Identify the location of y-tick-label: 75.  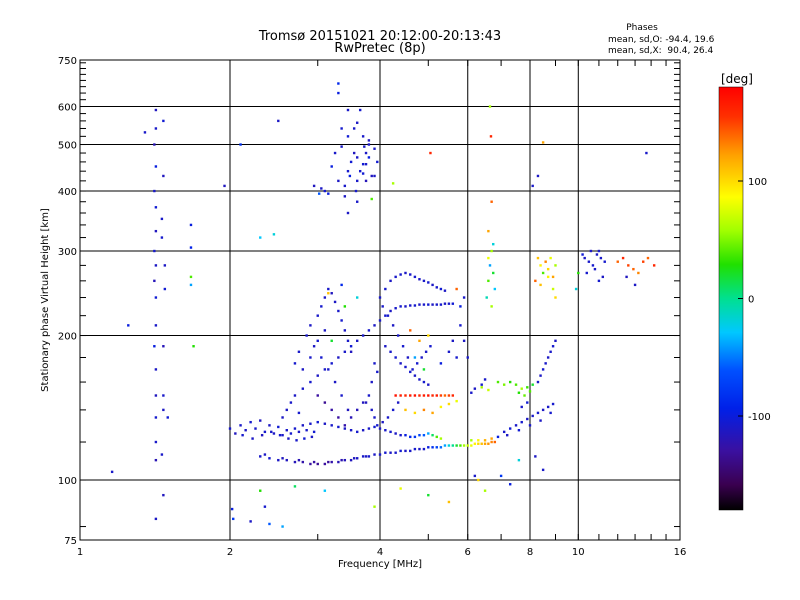
(70, 541).